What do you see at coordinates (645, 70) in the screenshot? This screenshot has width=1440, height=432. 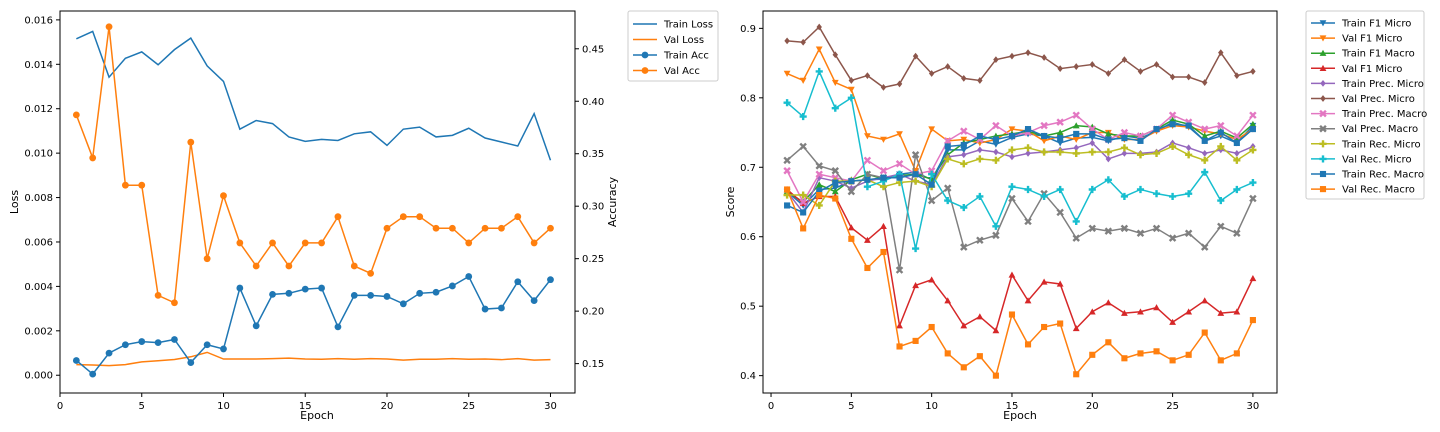 I see `legend-swatch-marker` at bounding box center [645, 70].